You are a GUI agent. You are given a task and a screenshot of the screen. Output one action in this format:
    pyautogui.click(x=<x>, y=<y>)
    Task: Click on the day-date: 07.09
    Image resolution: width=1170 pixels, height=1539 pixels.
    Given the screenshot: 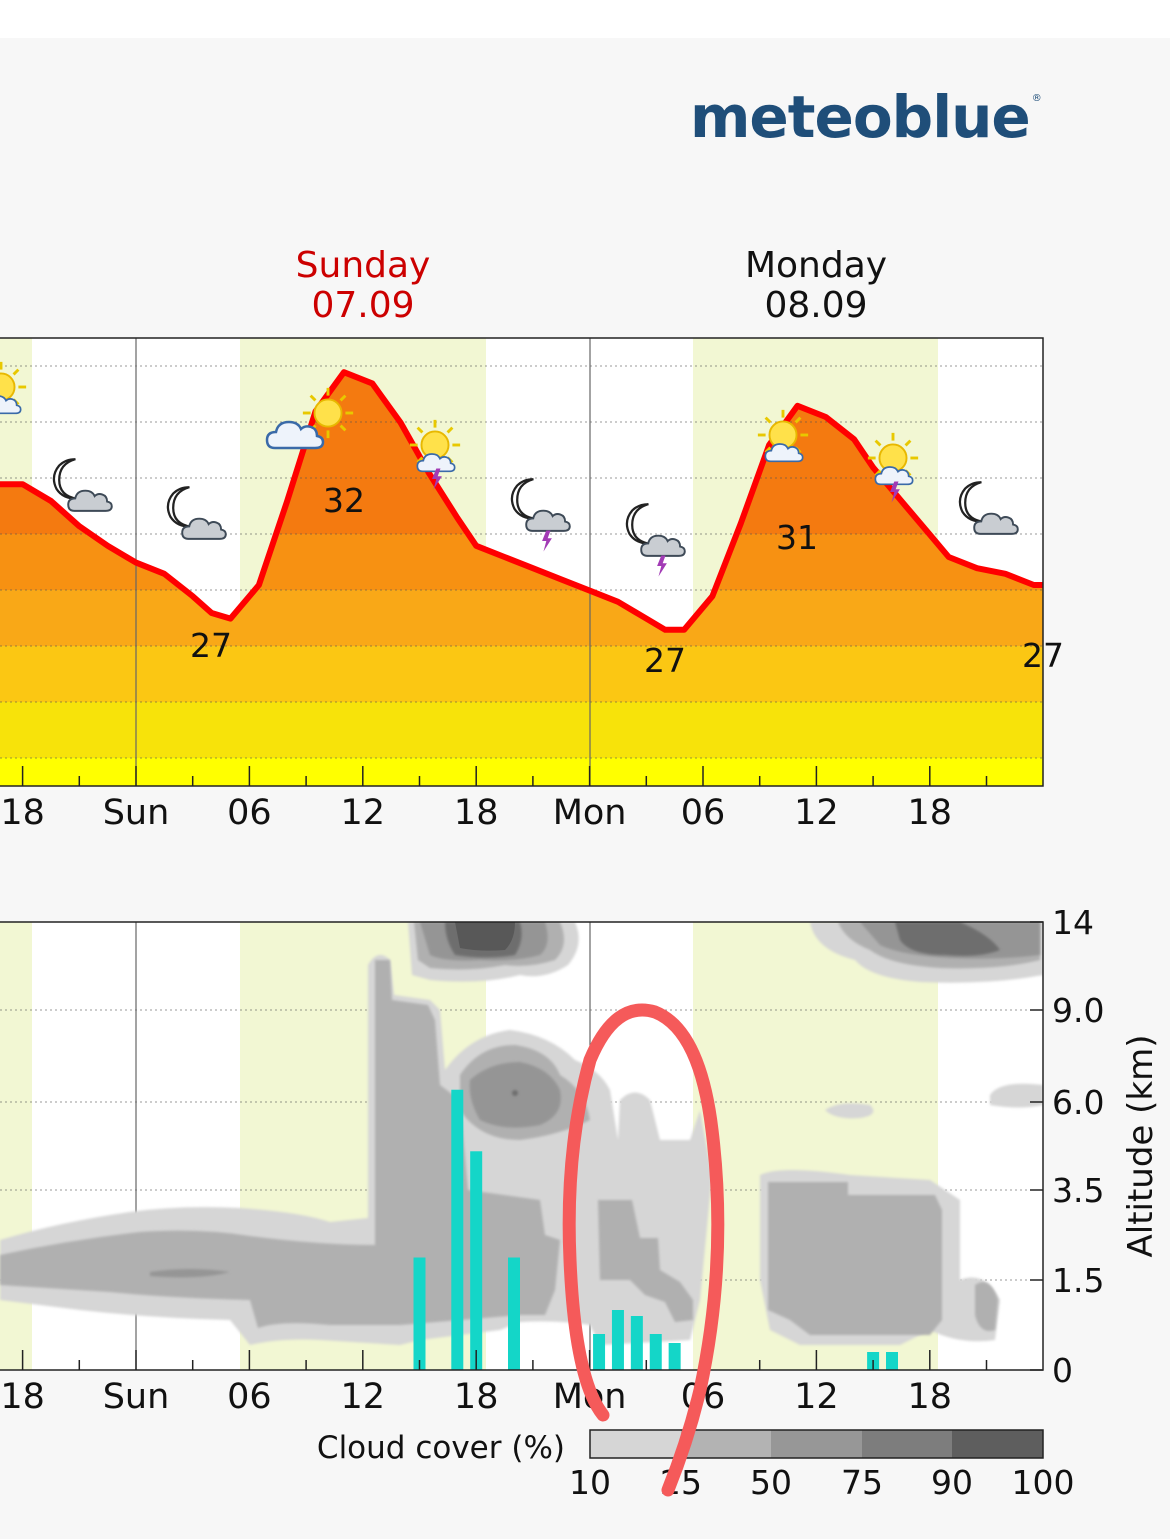 What is the action you would take?
    pyautogui.click(x=363, y=305)
    